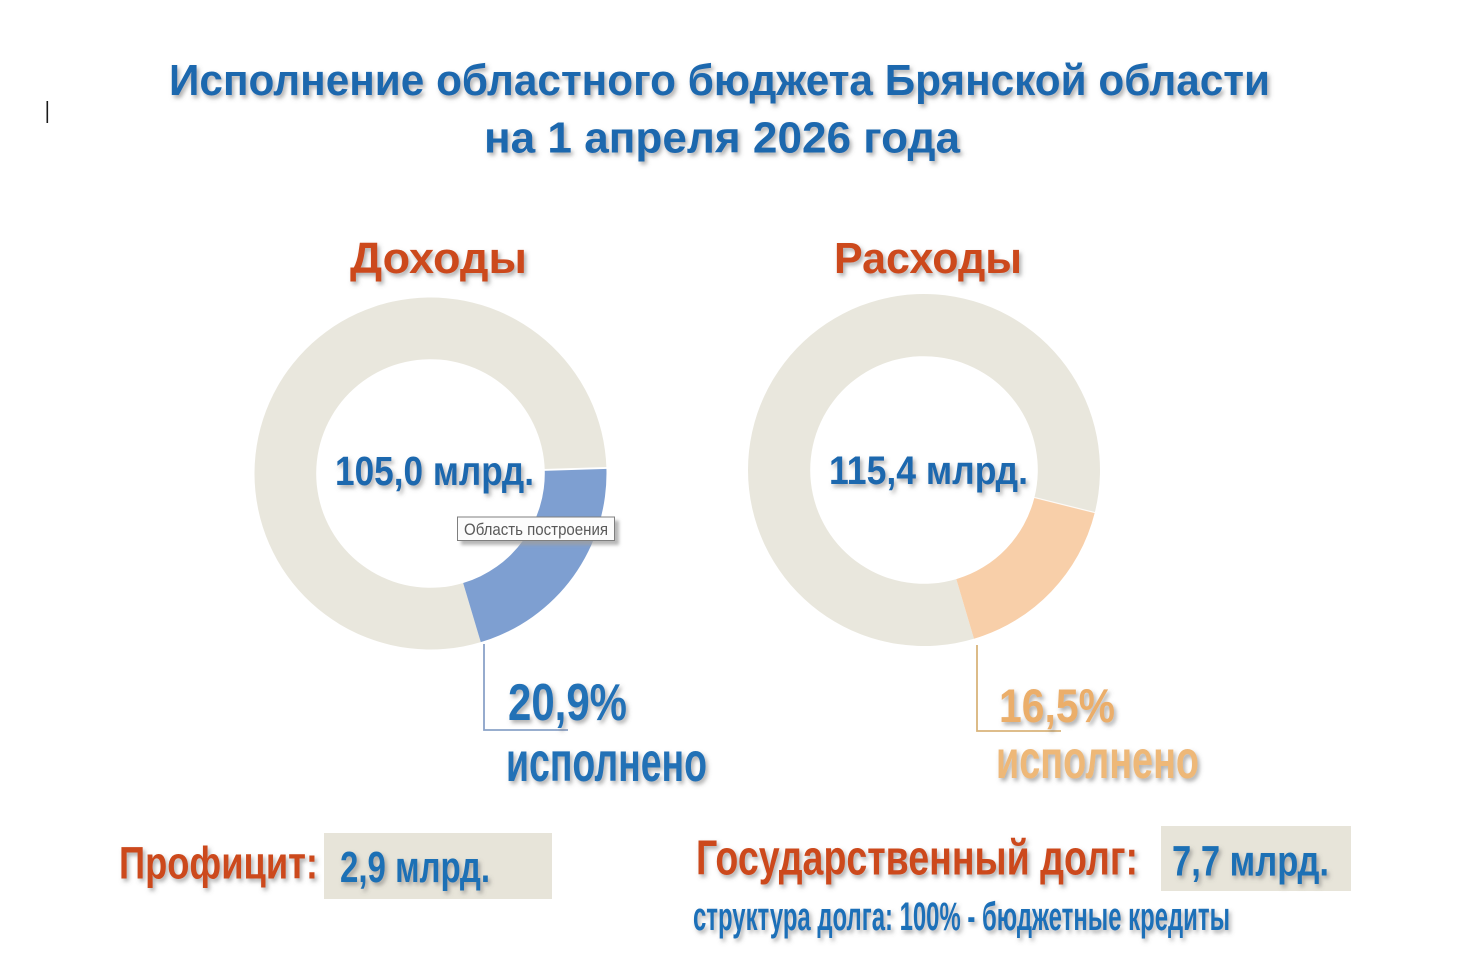 This screenshot has width=1470, height=967. I want to click on svg-text: Расходы, so click(928, 258).